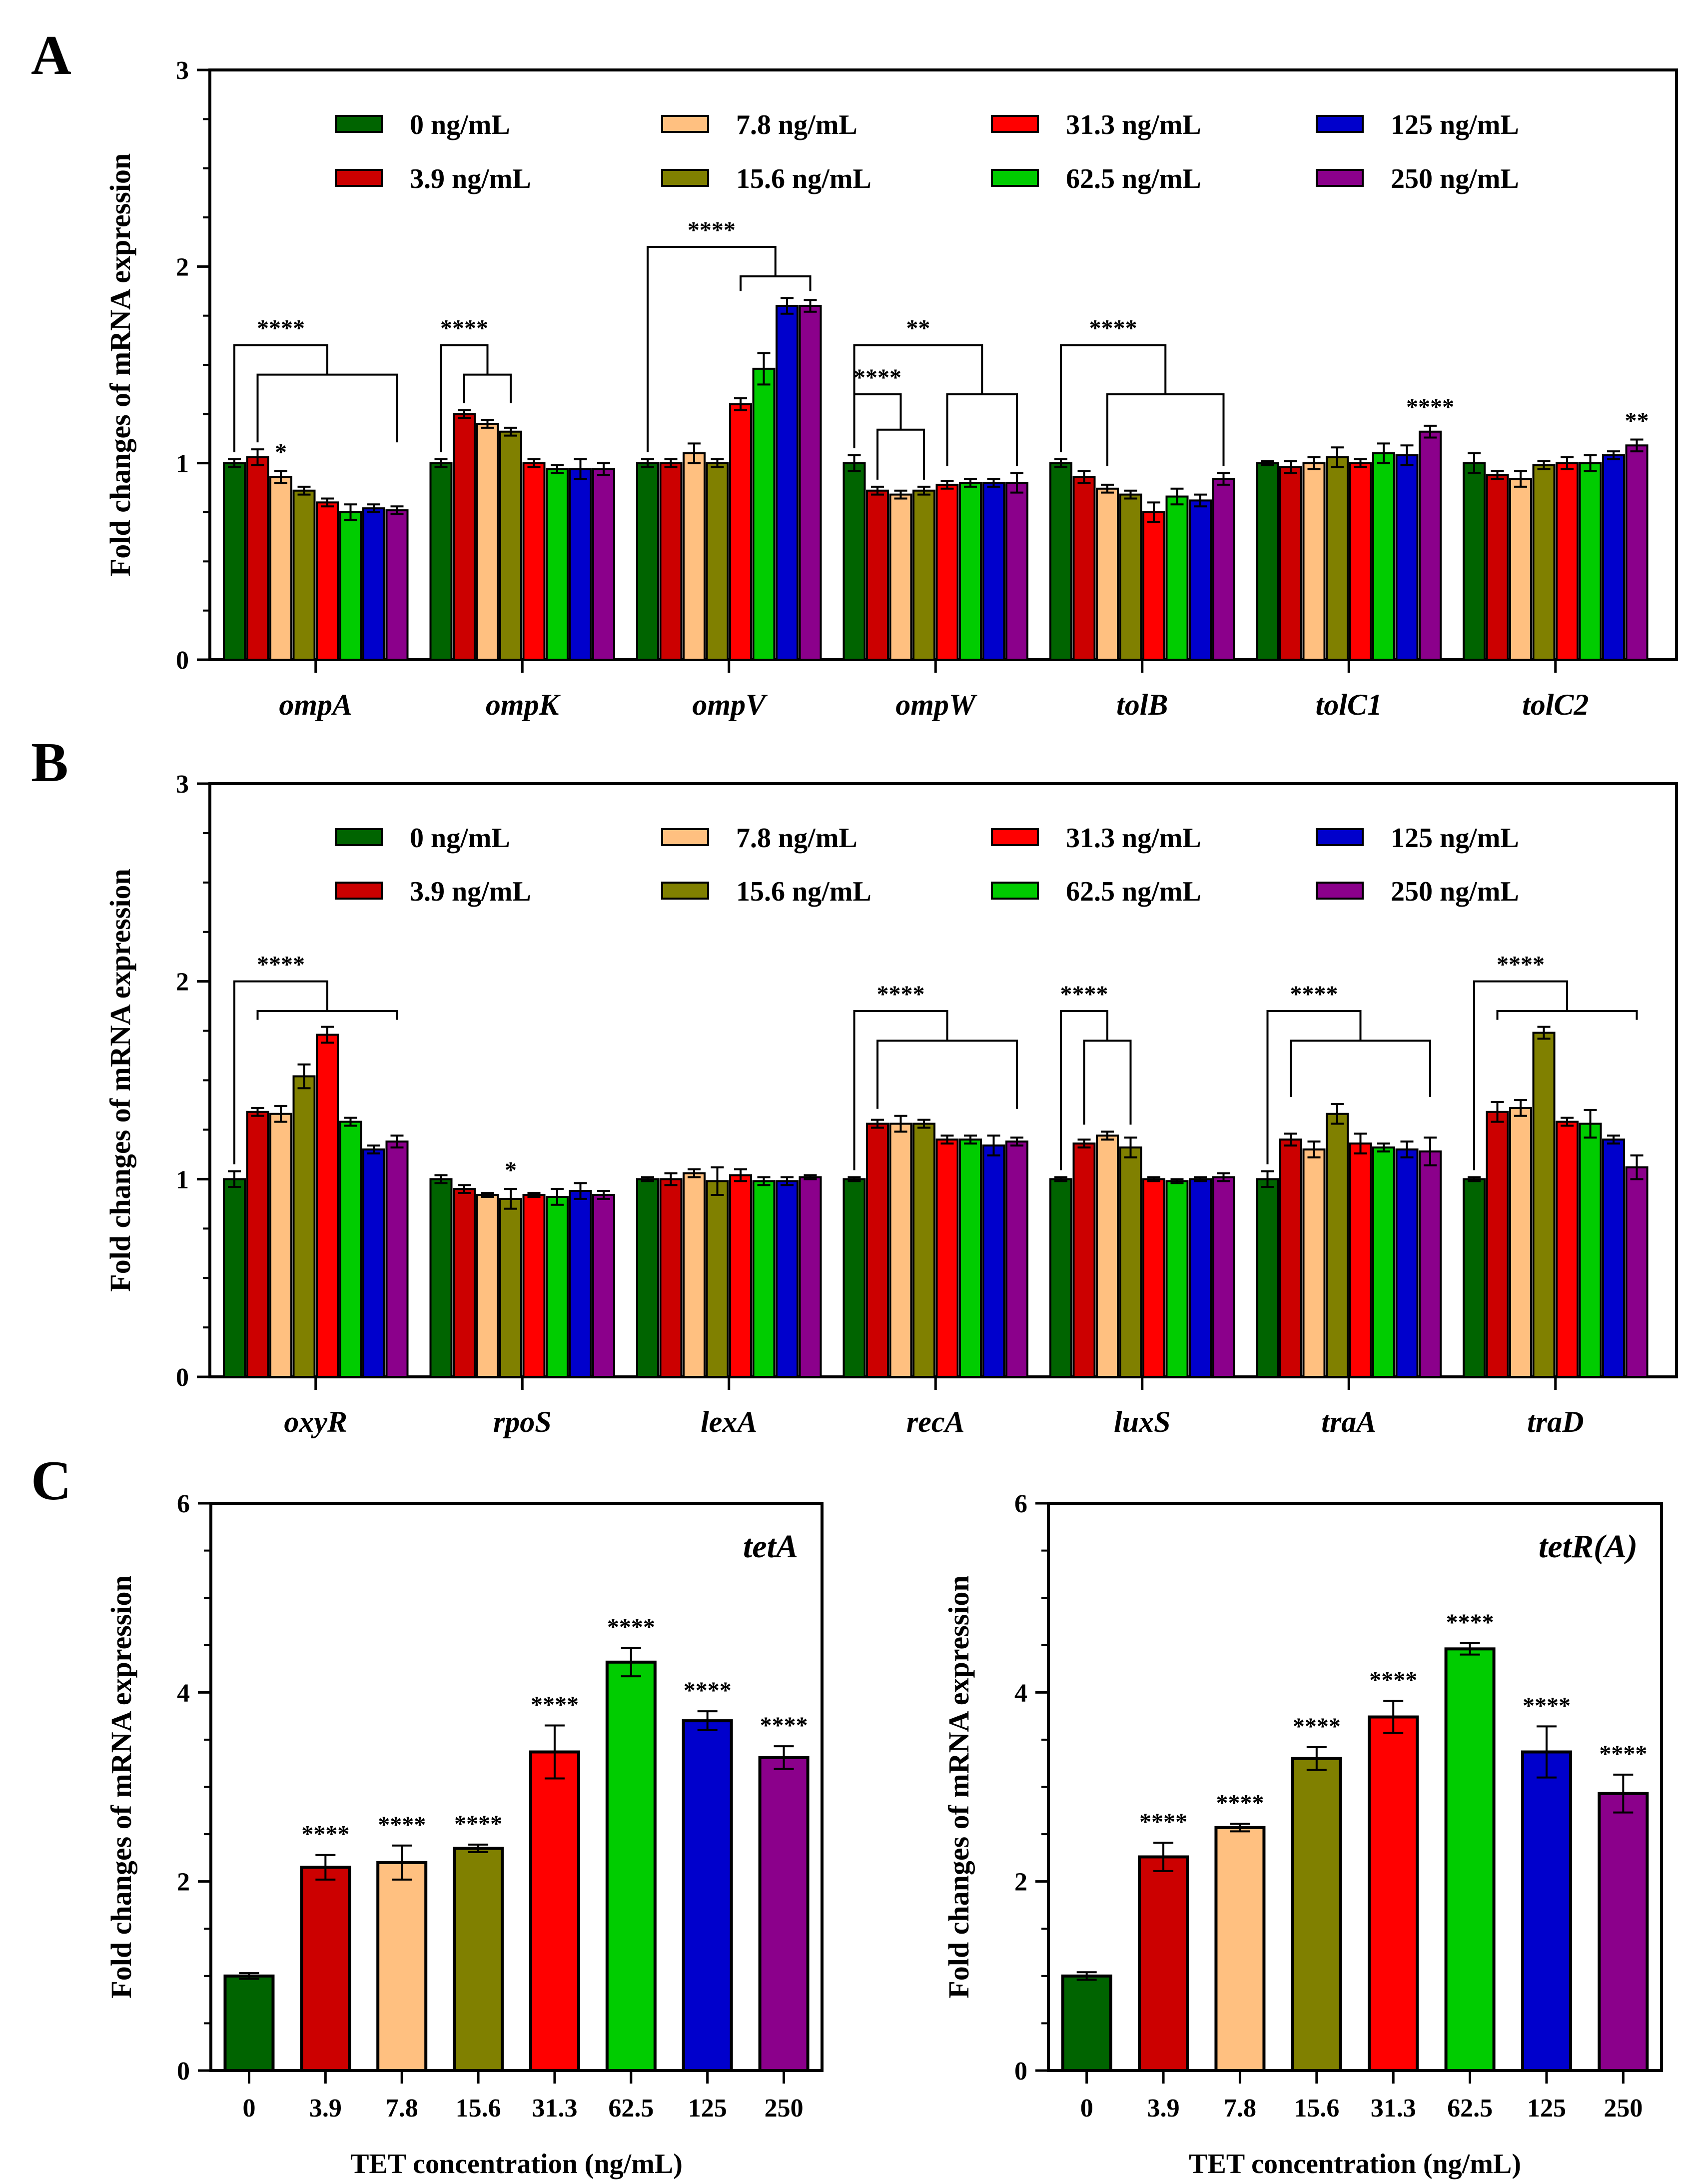  I want to click on category-label: tolC1, so click(1349, 704).